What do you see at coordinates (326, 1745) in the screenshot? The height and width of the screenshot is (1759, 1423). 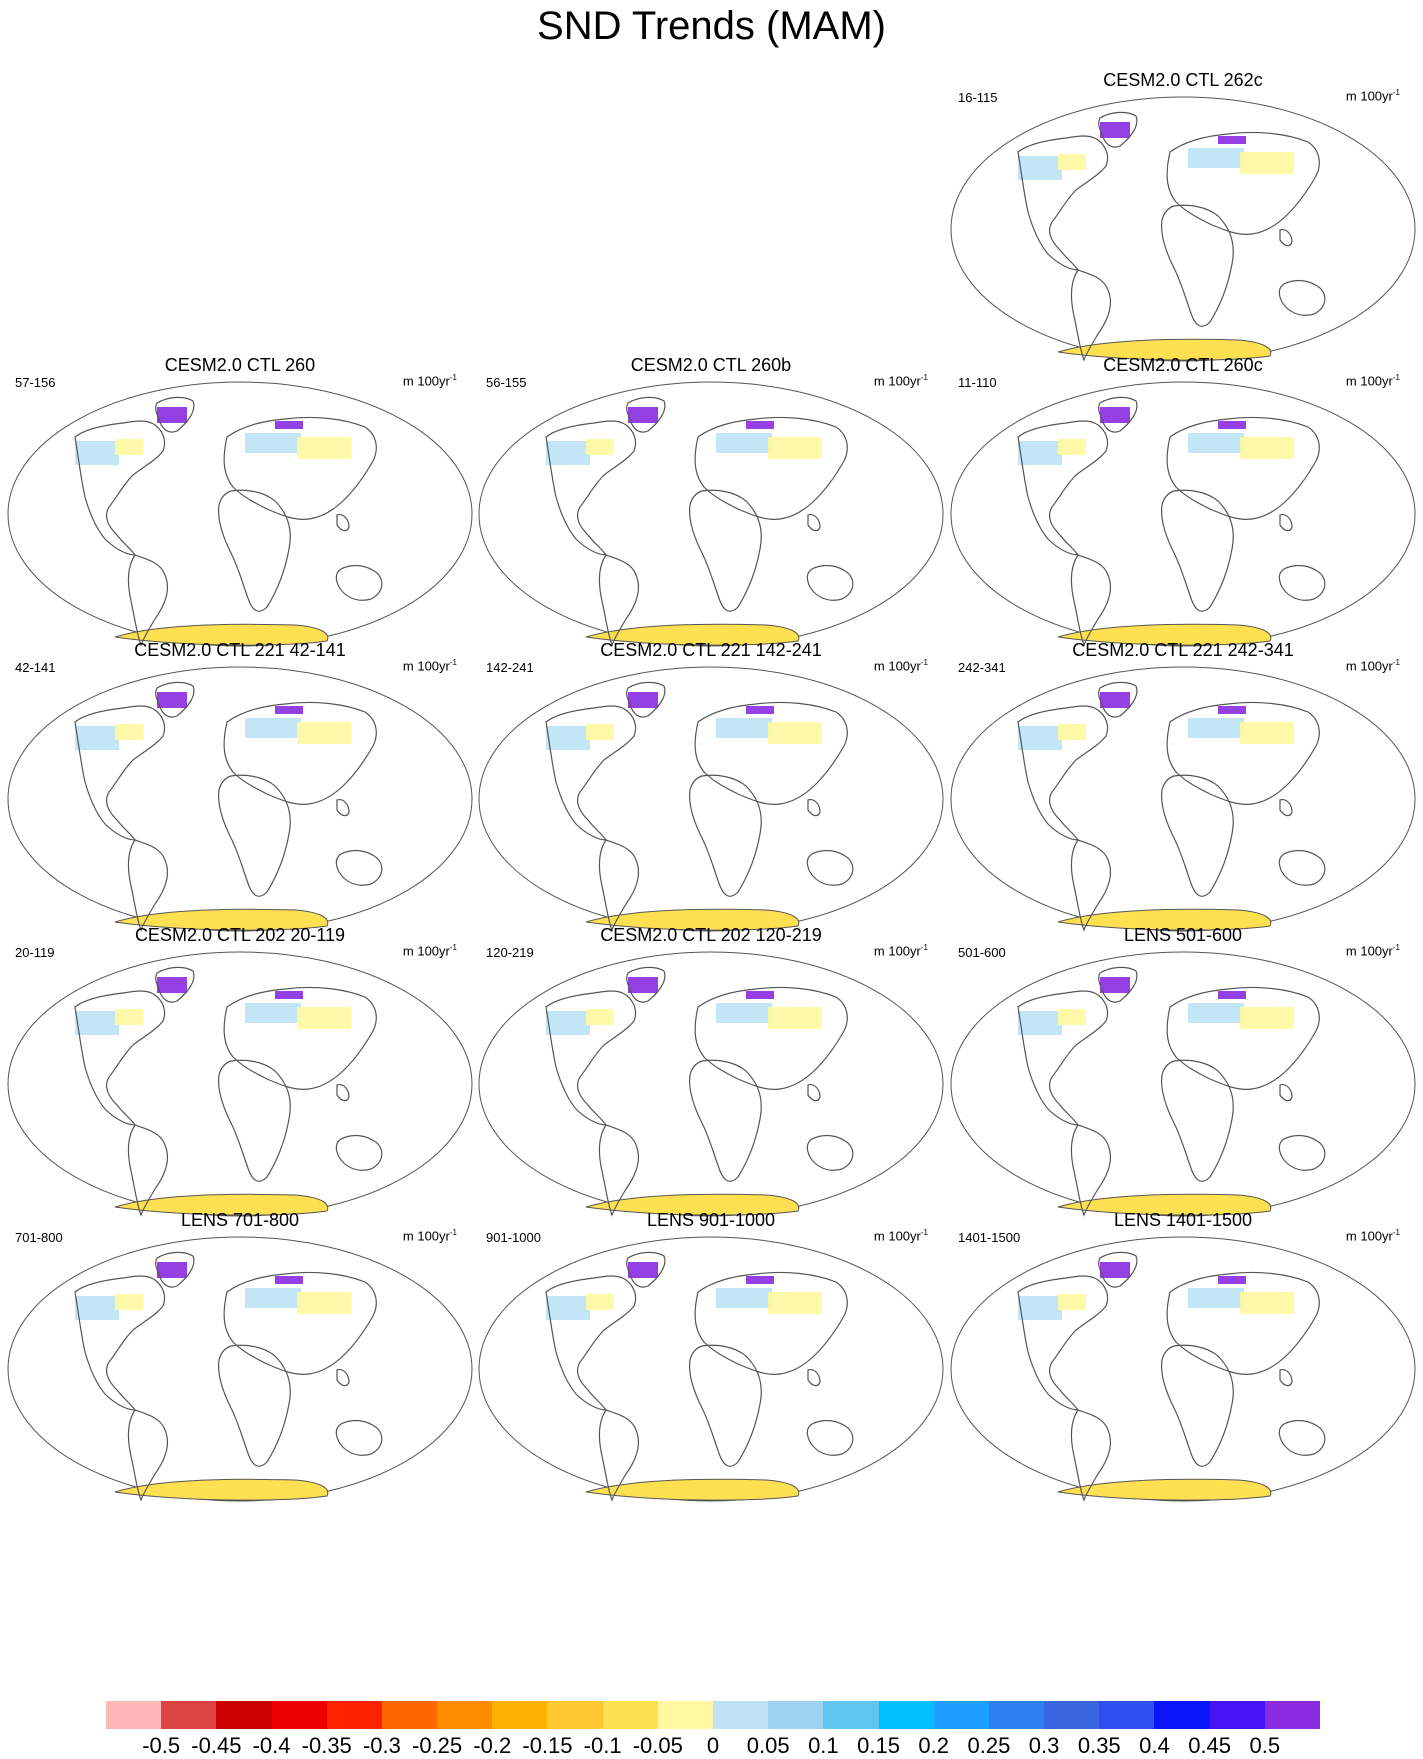 I see `colorbar-tick-label: -0.35` at bounding box center [326, 1745].